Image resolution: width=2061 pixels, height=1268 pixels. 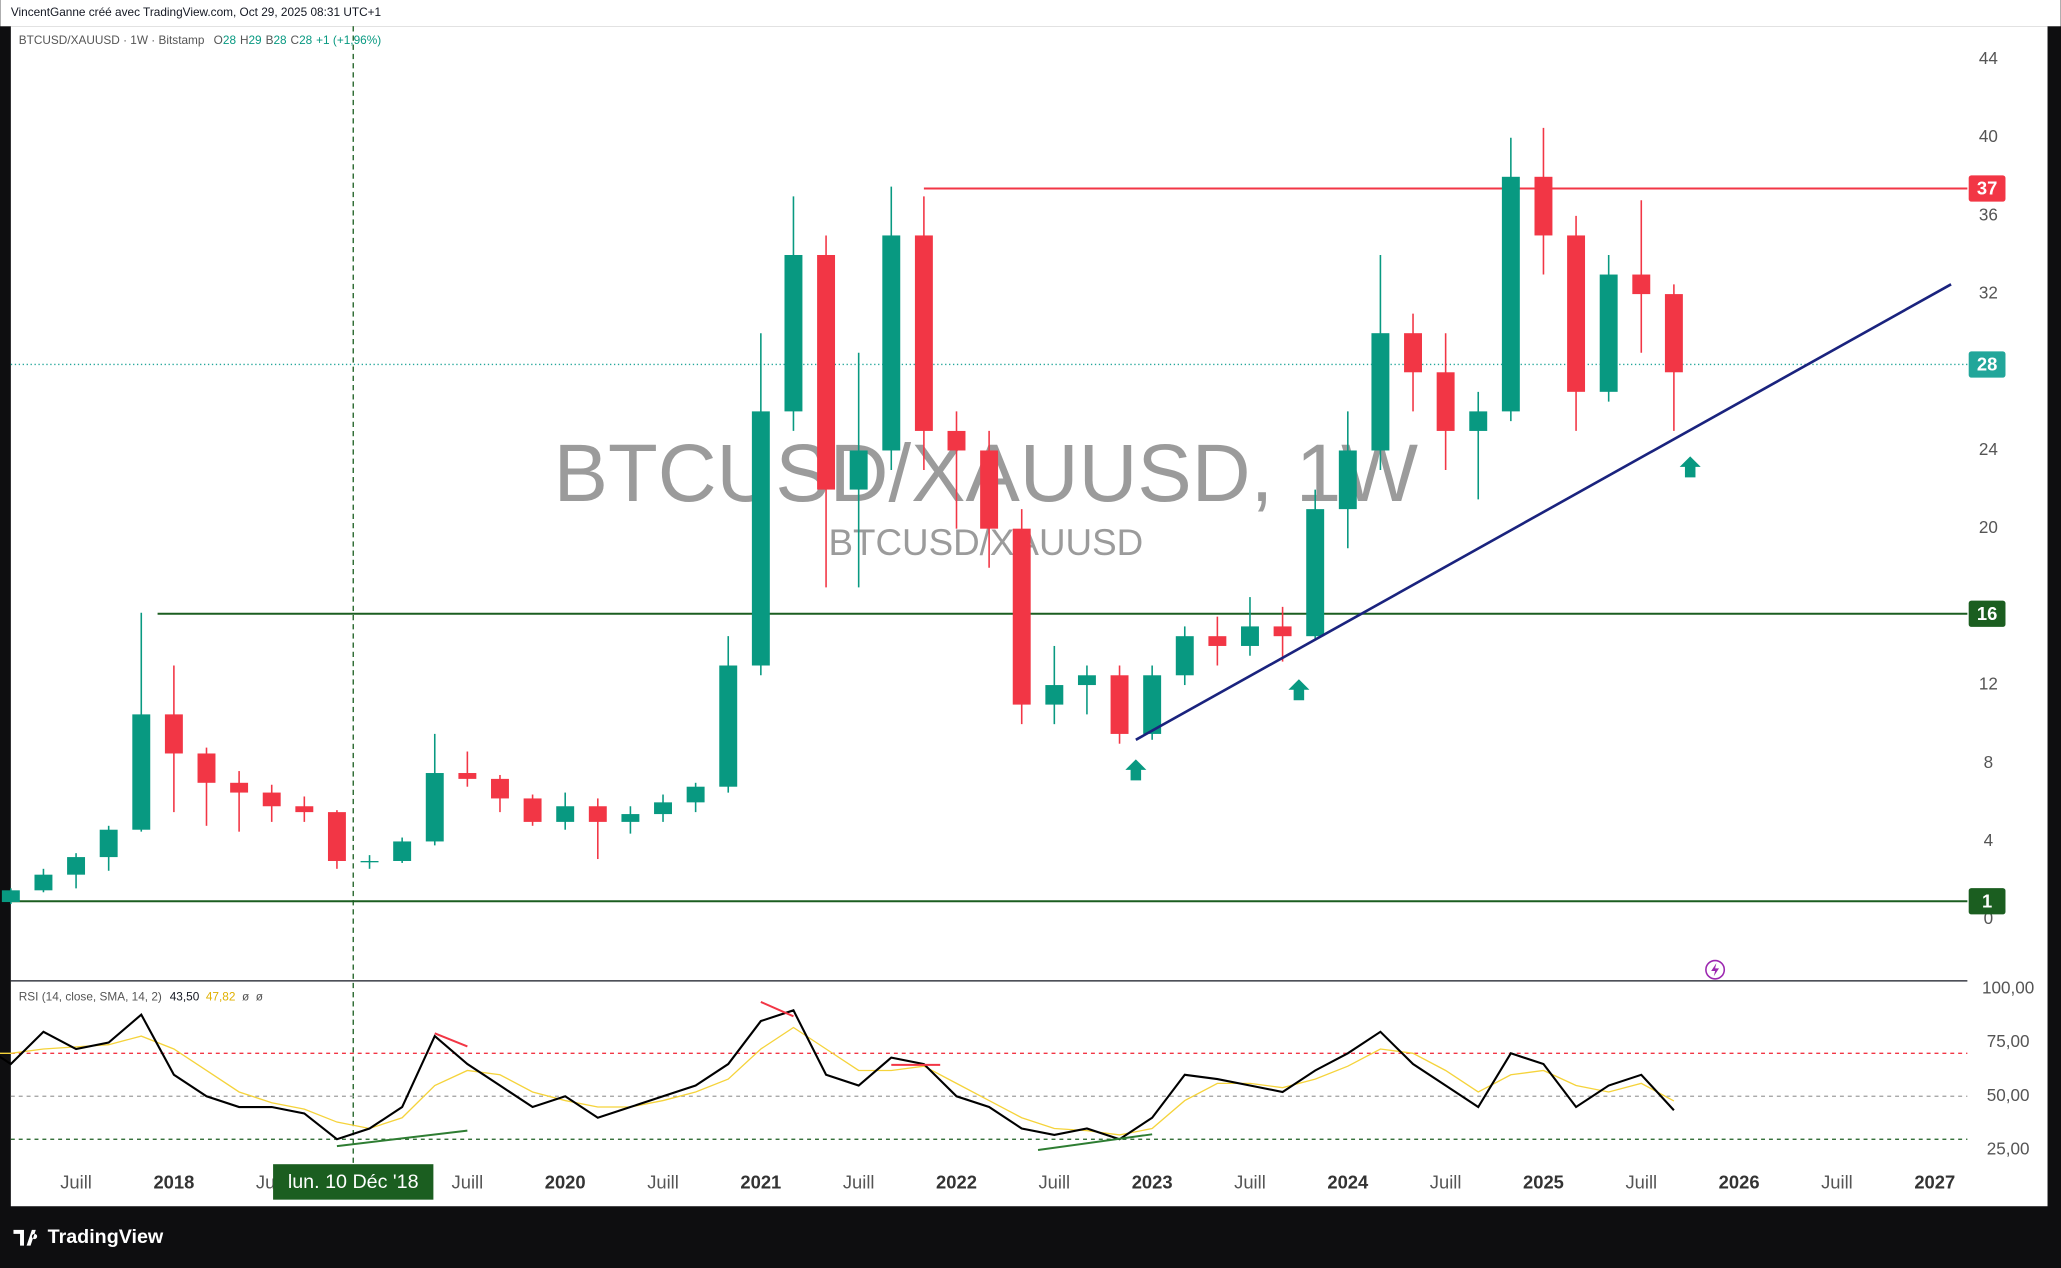 I want to click on y-tick-label: 4, so click(x=1988, y=840).